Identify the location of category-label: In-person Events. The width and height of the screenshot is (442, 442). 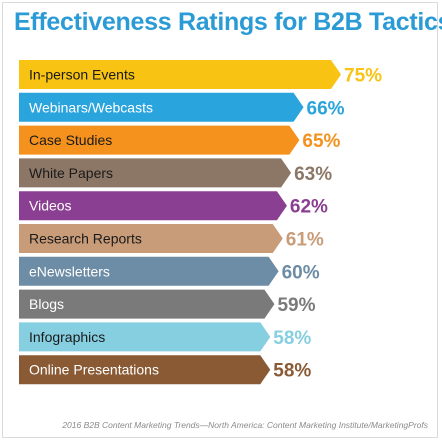
(82, 75).